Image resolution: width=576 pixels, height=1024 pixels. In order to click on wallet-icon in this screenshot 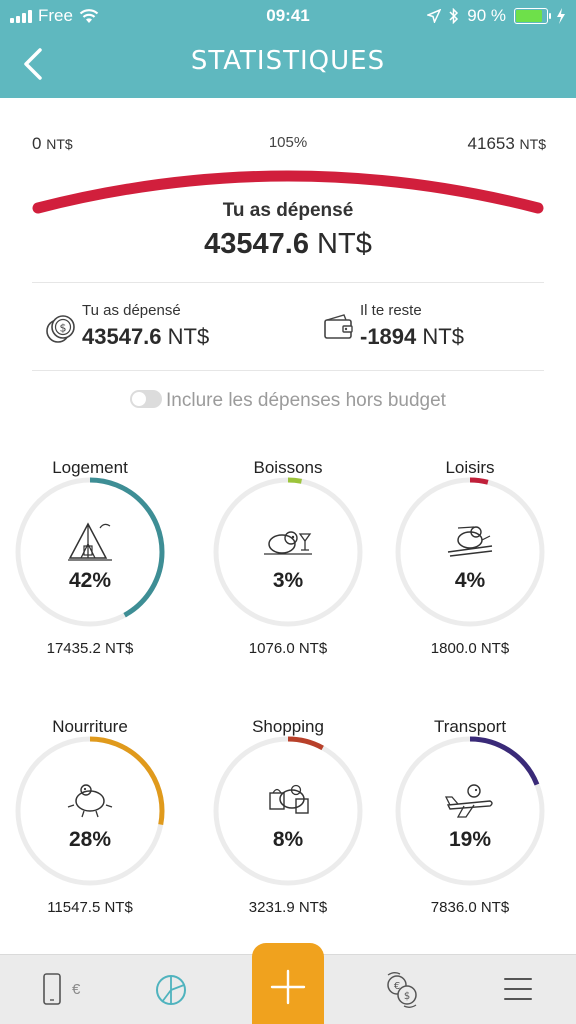, I will do `click(338, 326)`.